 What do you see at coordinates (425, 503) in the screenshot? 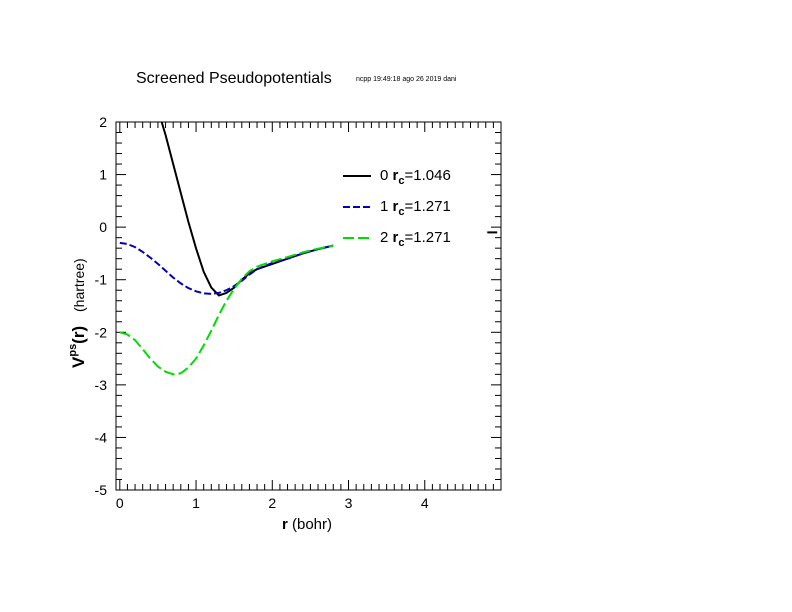
I see `x-tick-label: 4` at bounding box center [425, 503].